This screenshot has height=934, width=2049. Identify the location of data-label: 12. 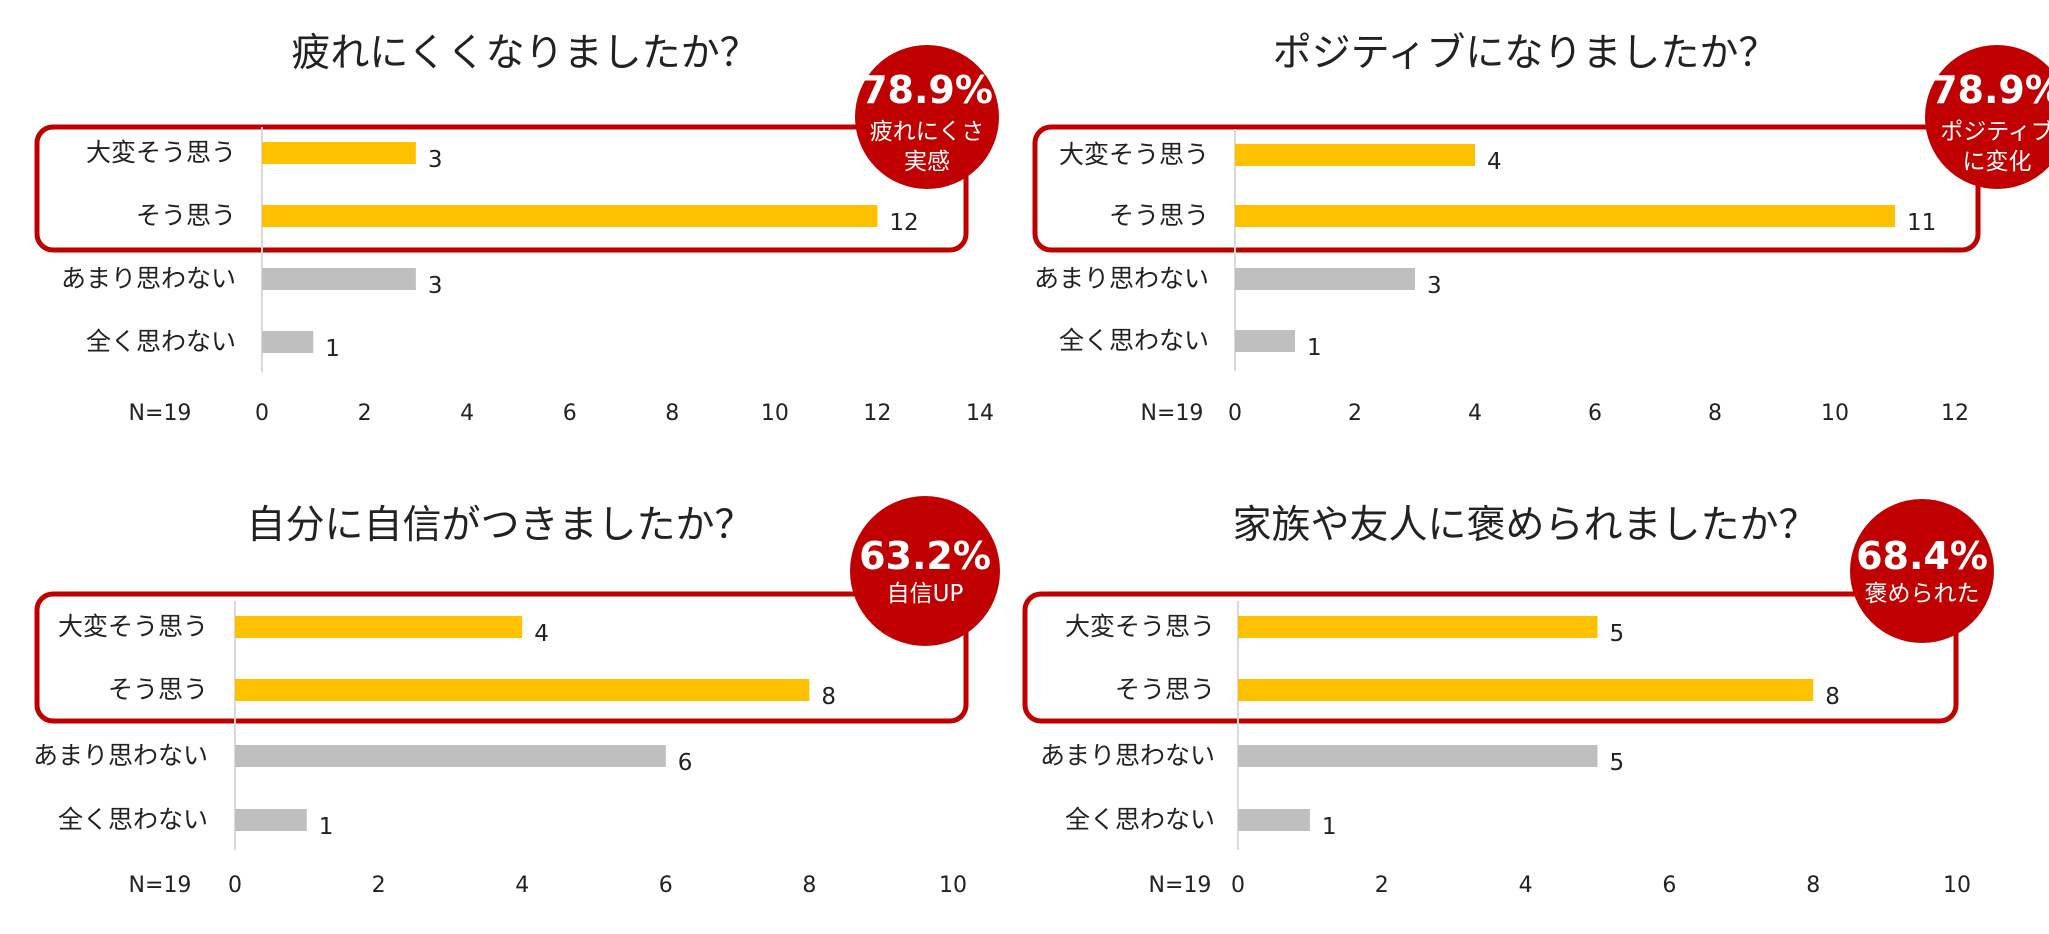
(903, 223).